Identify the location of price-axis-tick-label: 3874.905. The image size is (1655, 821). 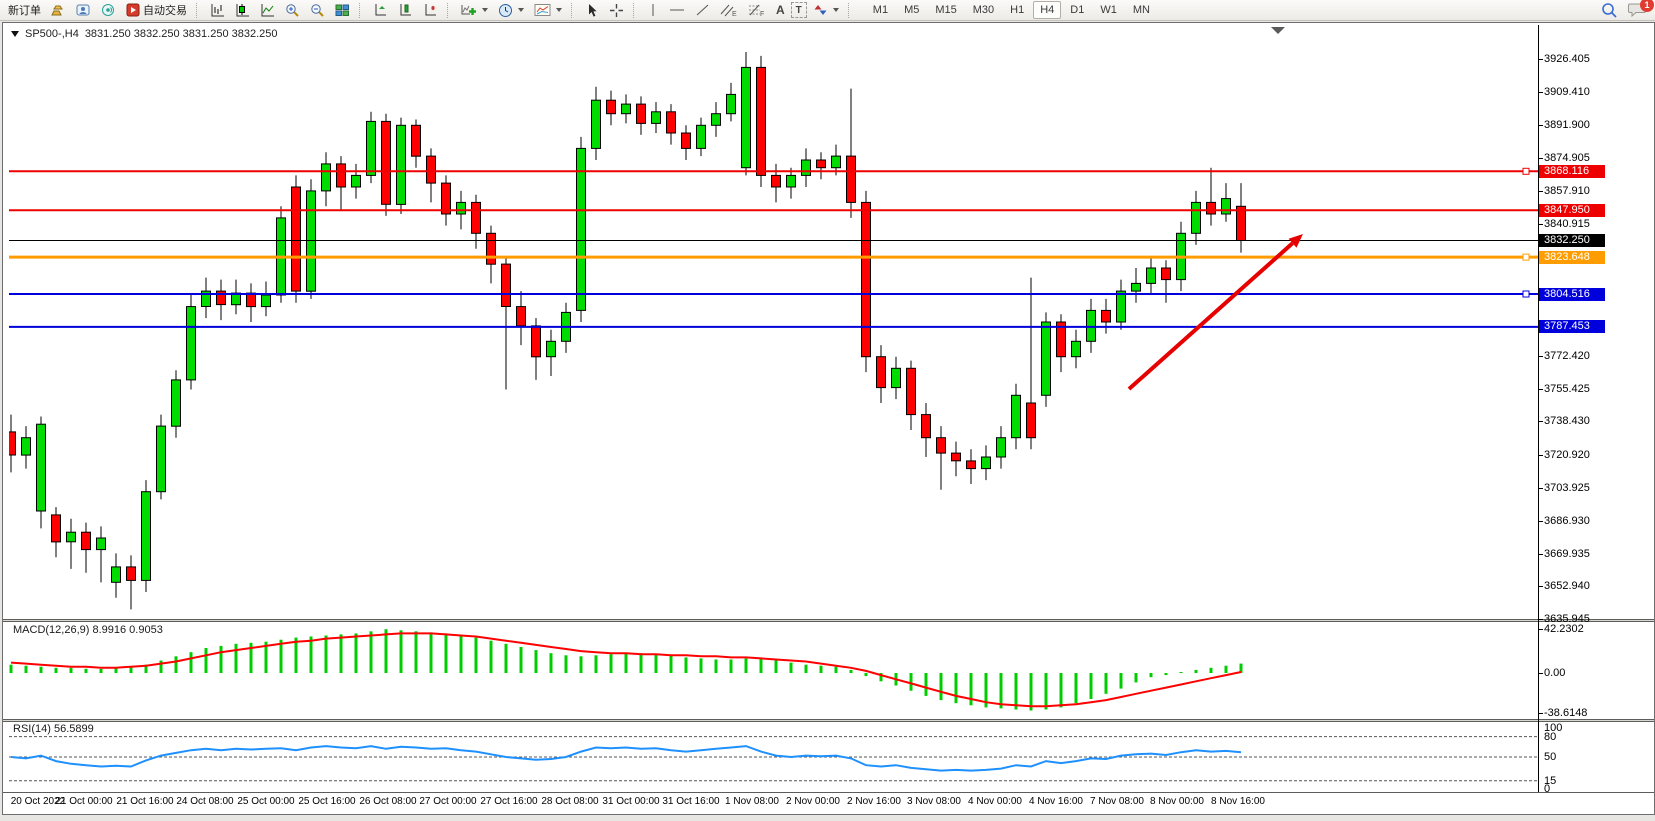
(1567, 158).